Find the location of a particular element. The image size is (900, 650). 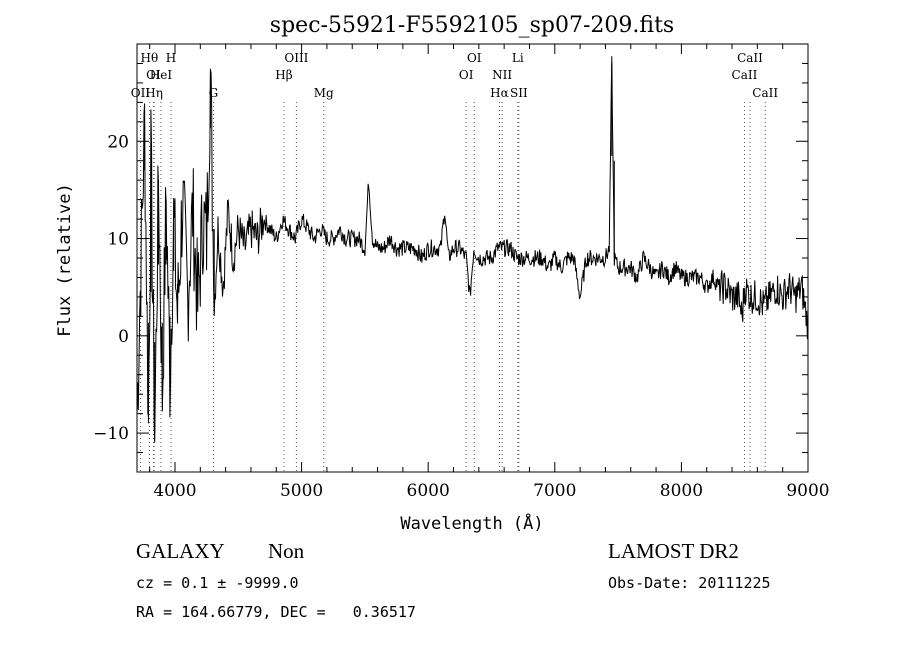

line-marker-label: OIII is located at coordinates (296, 58).